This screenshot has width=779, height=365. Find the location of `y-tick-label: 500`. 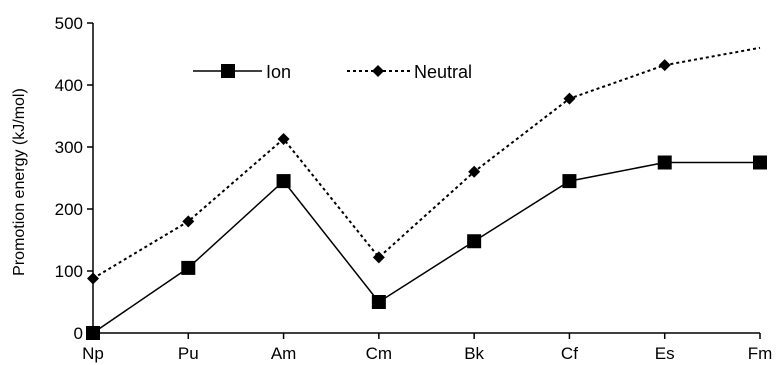

y-tick-label: 500 is located at coordinates (69, 23).